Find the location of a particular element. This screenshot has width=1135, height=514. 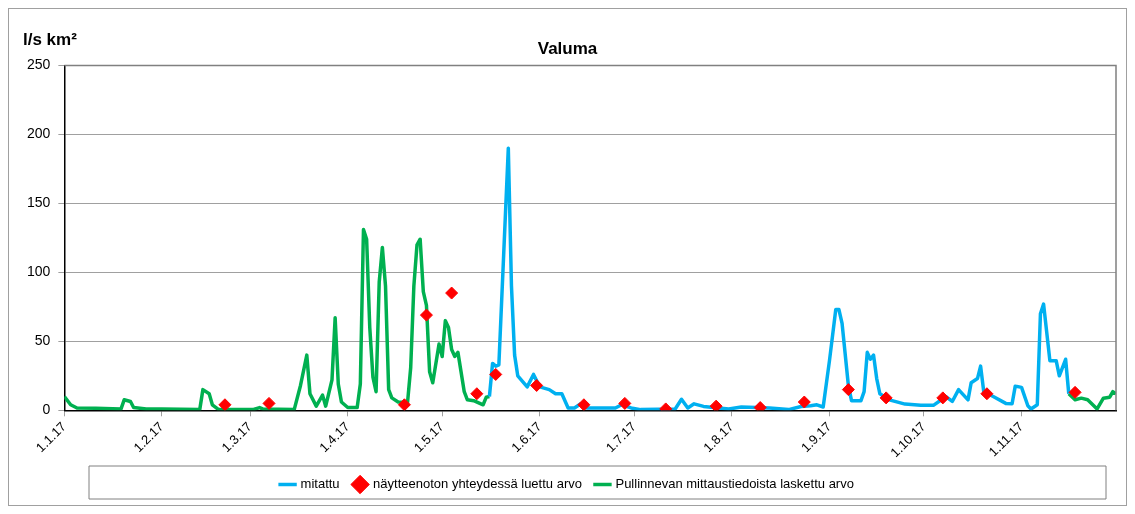

y-tick-label: 100 is located at coordinates (39, 271).